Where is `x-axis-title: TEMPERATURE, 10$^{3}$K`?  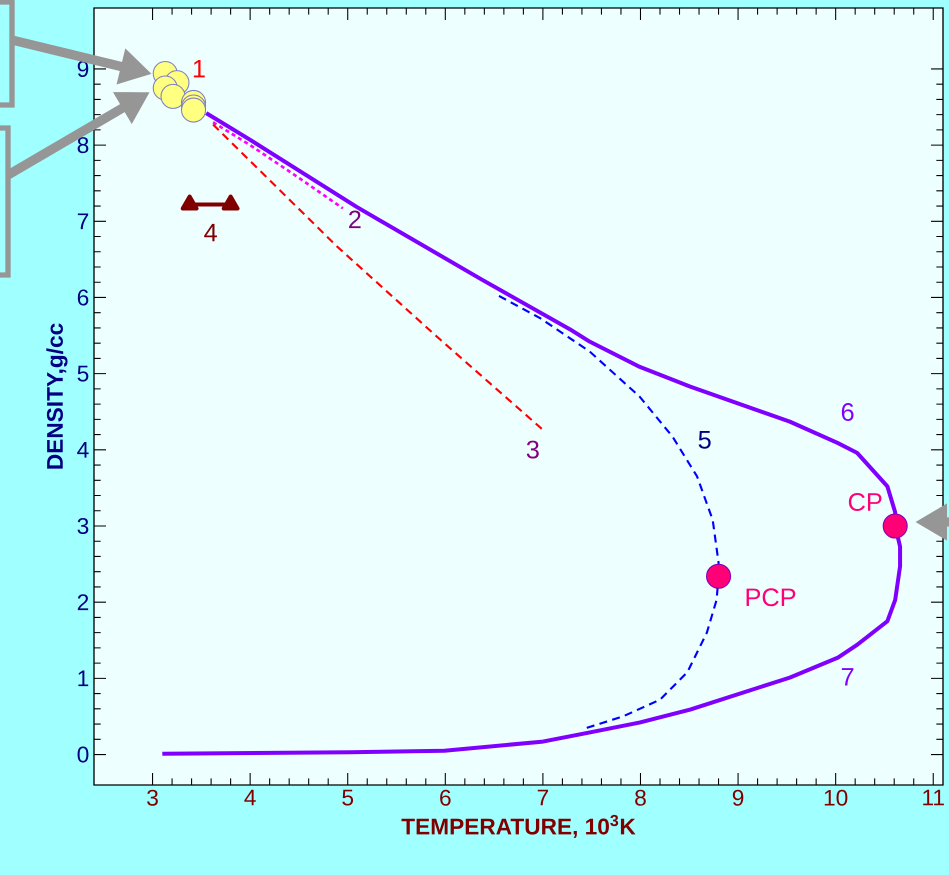
x-axis-title: TEMPERATURE, 10$^{3}$K is located at coordinates (518, 826).